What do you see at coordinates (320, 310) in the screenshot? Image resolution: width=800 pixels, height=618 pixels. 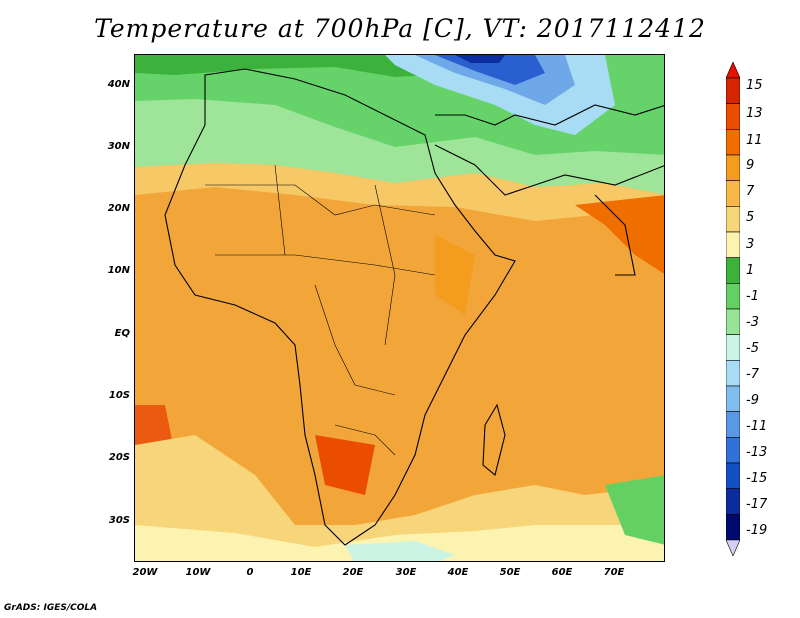 I see `country-borders` at bounding box center [320, 310].